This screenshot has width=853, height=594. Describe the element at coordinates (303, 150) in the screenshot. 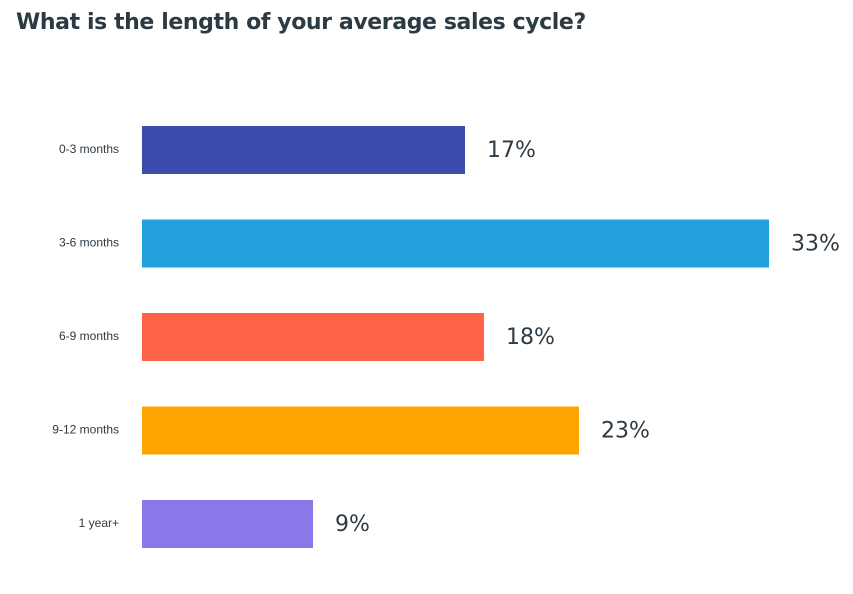

I see `bar-0-3-months` at that location.